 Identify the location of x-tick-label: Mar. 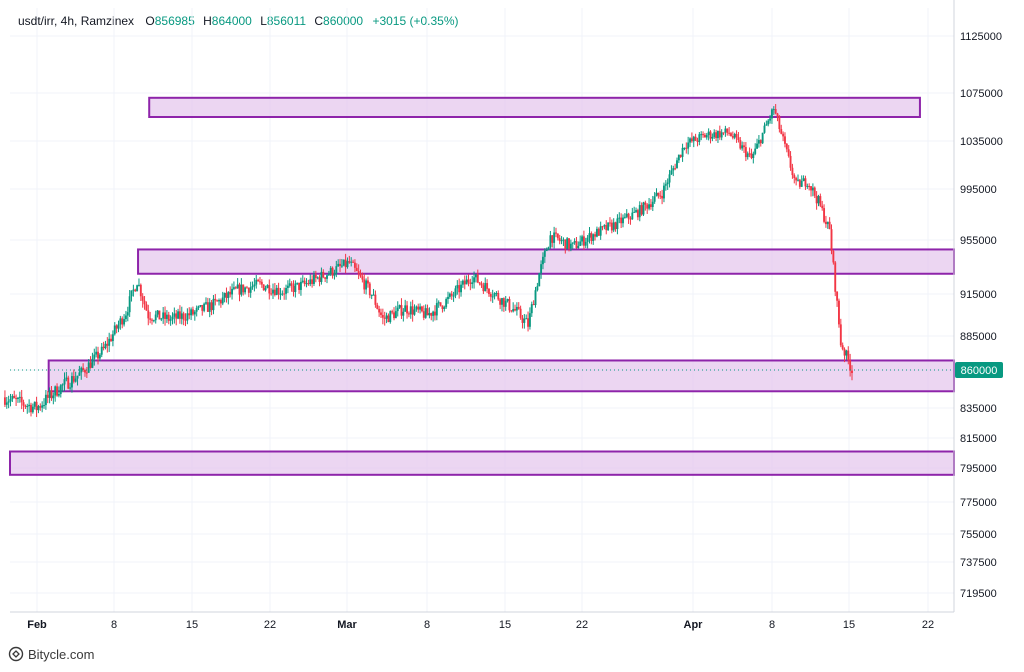
(347, 625).